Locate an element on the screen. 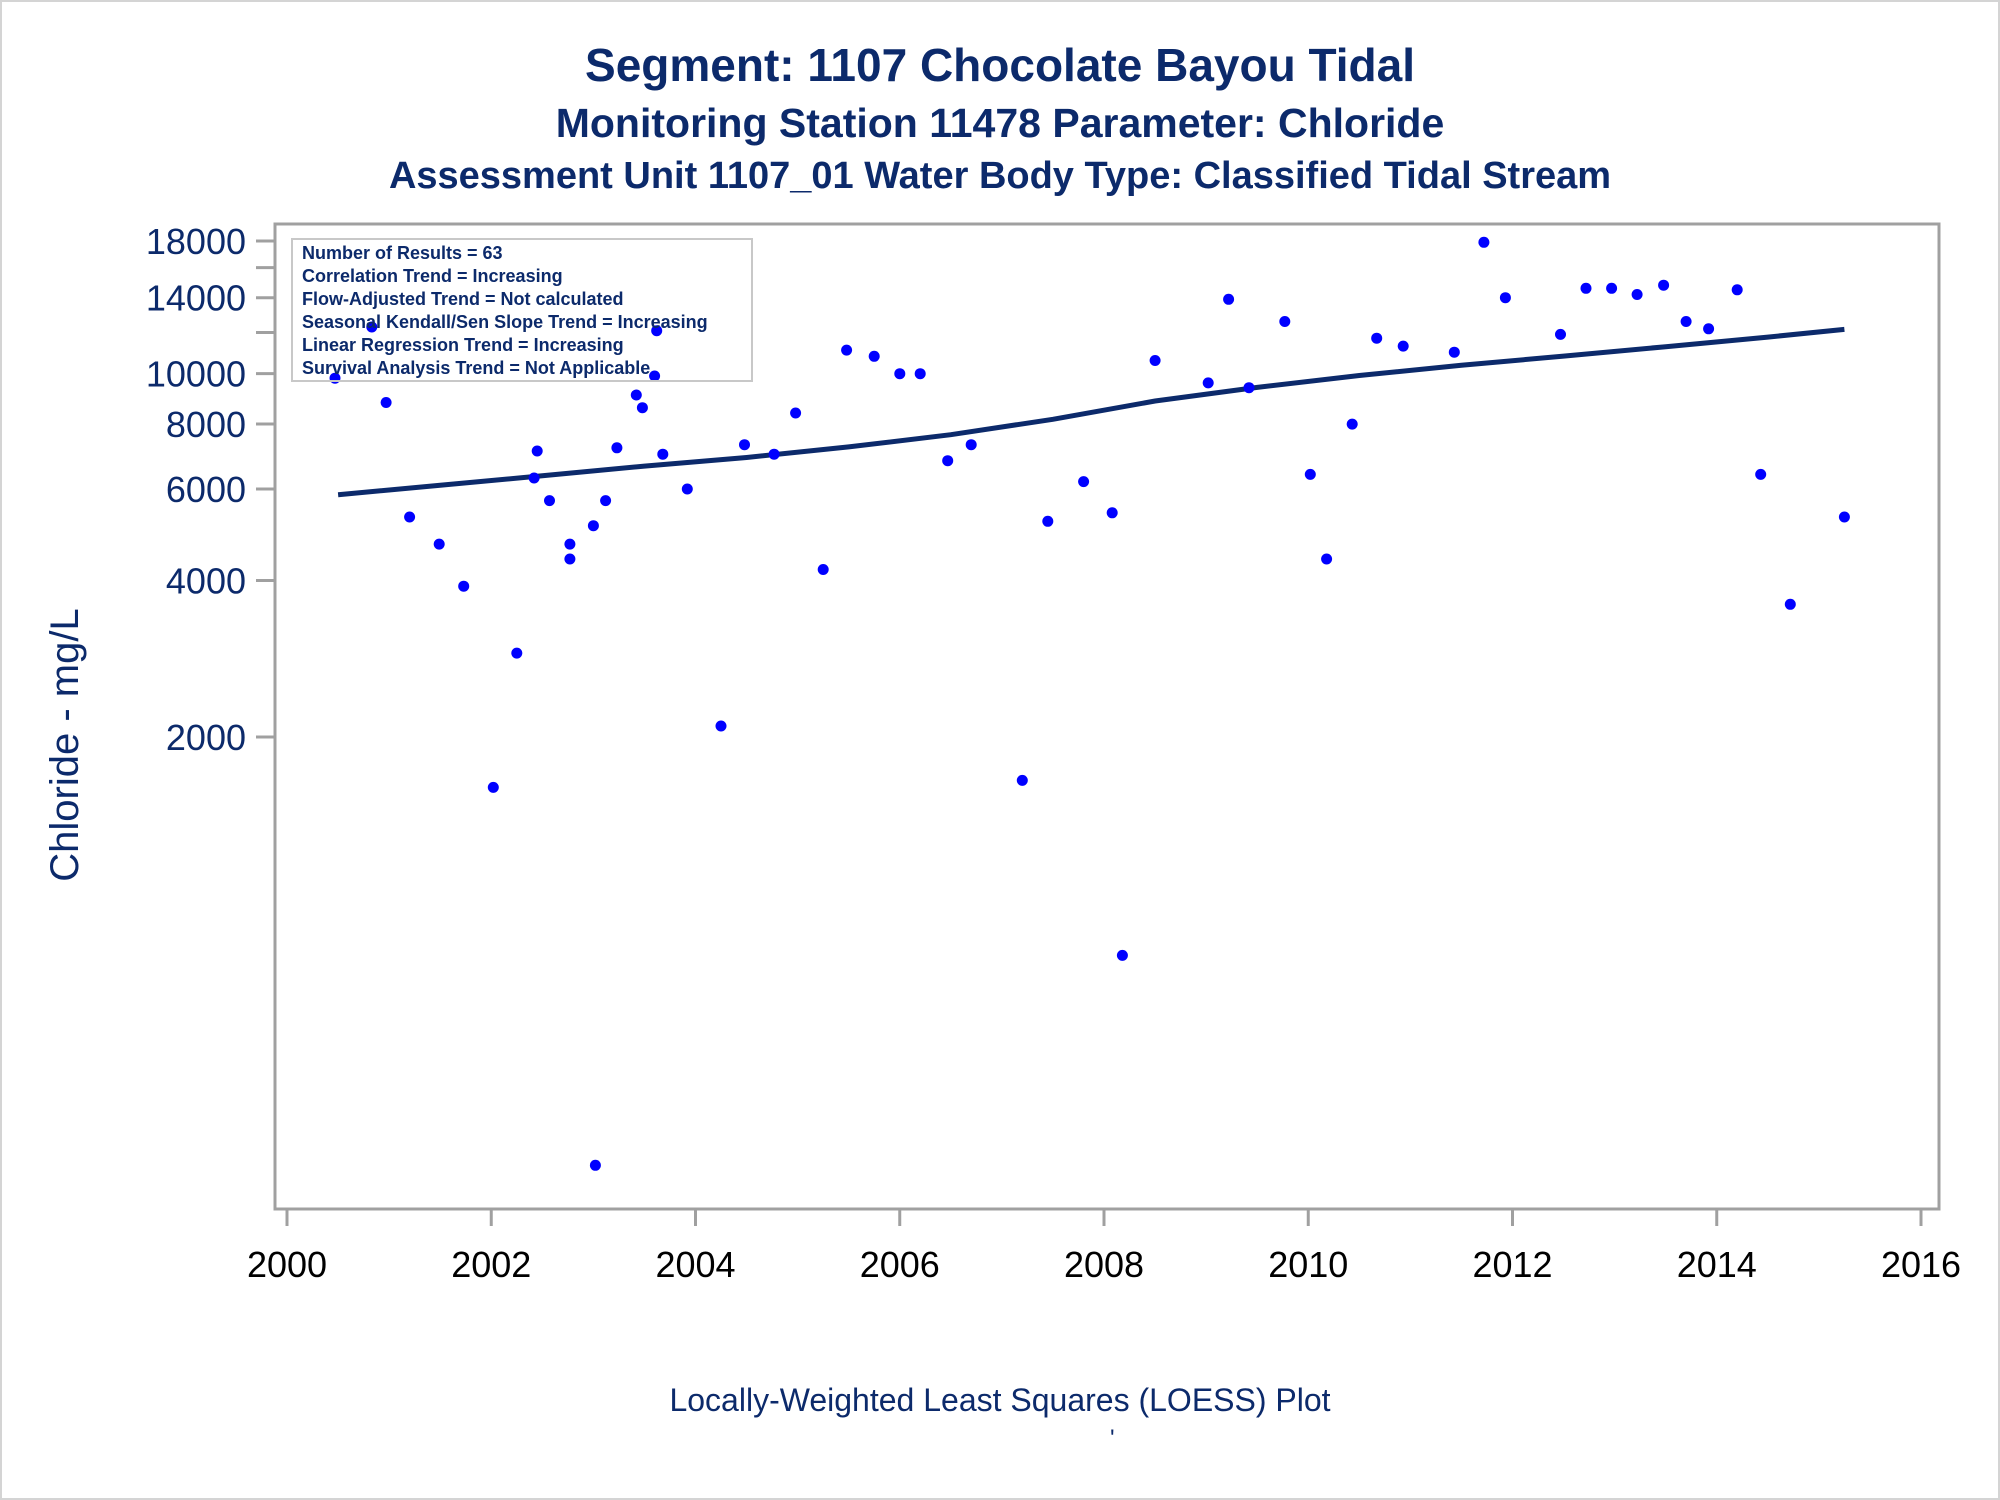  x-tick-label: 2000 is located at coordinates (287, 1264).